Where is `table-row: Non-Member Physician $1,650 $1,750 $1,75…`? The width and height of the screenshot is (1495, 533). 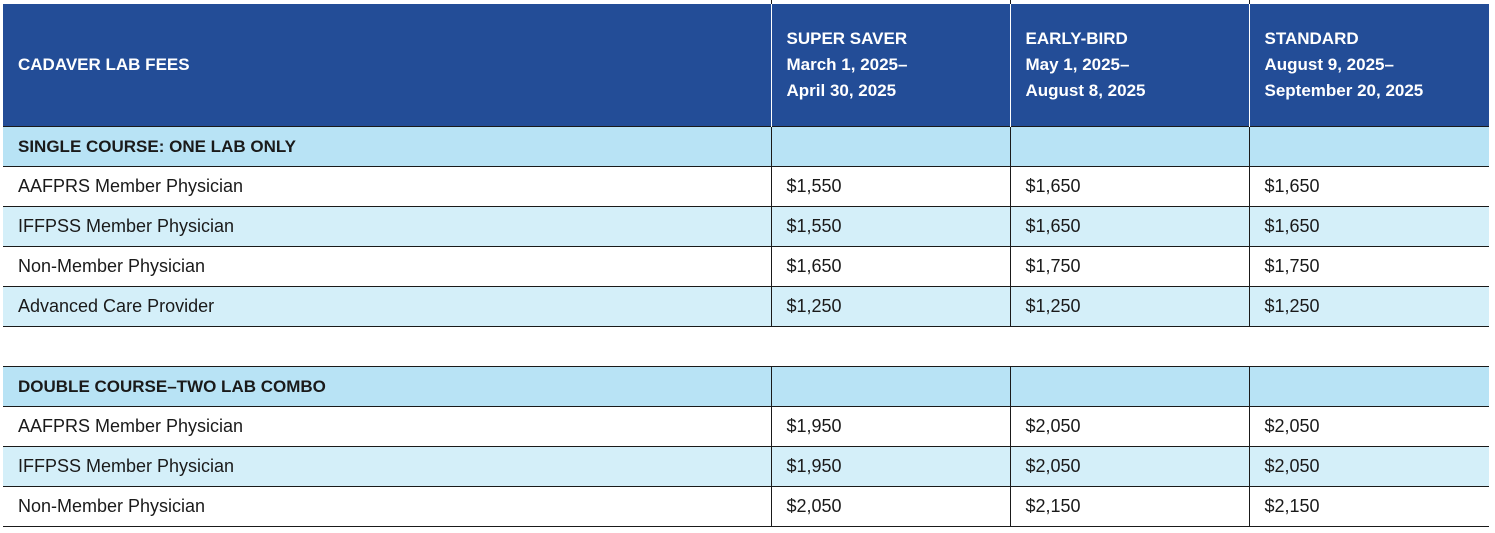 table-row: Non-Member Physician $1,650 $1,750 $1,75… is located at coordinates (746, 266).